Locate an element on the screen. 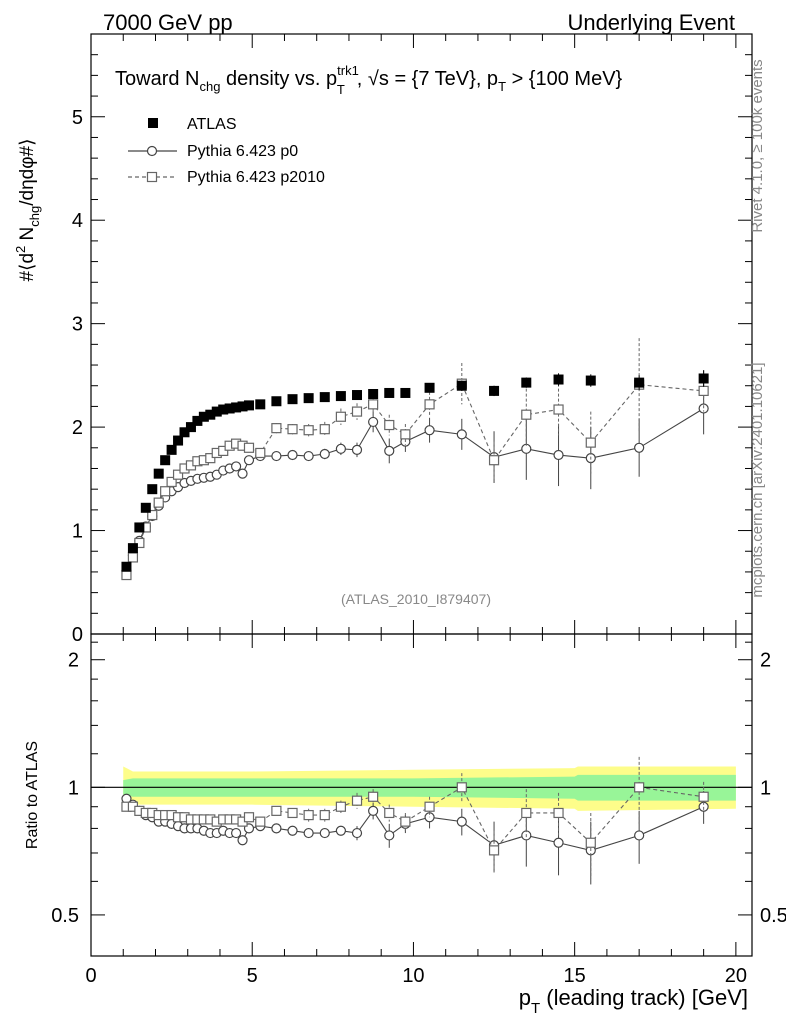  x-tick-label: 10 is located at coordinates (413, 976).